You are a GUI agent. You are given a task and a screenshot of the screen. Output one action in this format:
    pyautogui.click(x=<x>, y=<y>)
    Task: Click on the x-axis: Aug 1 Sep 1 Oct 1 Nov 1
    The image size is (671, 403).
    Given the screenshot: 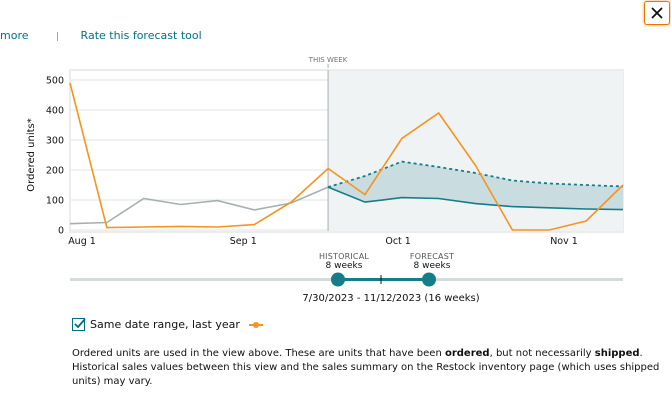 What is the action you would take?
    pyautogui.click(x=323, y=241)
    